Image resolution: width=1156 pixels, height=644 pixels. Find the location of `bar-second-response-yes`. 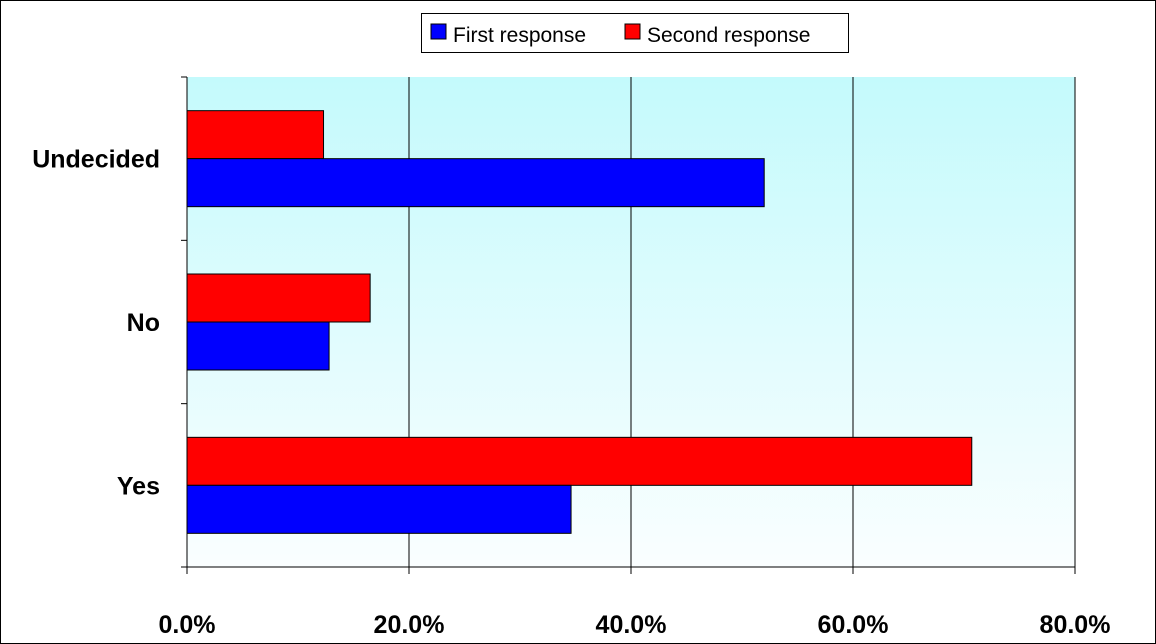

bar-second-response-yes is located at coordinates (579, 461).